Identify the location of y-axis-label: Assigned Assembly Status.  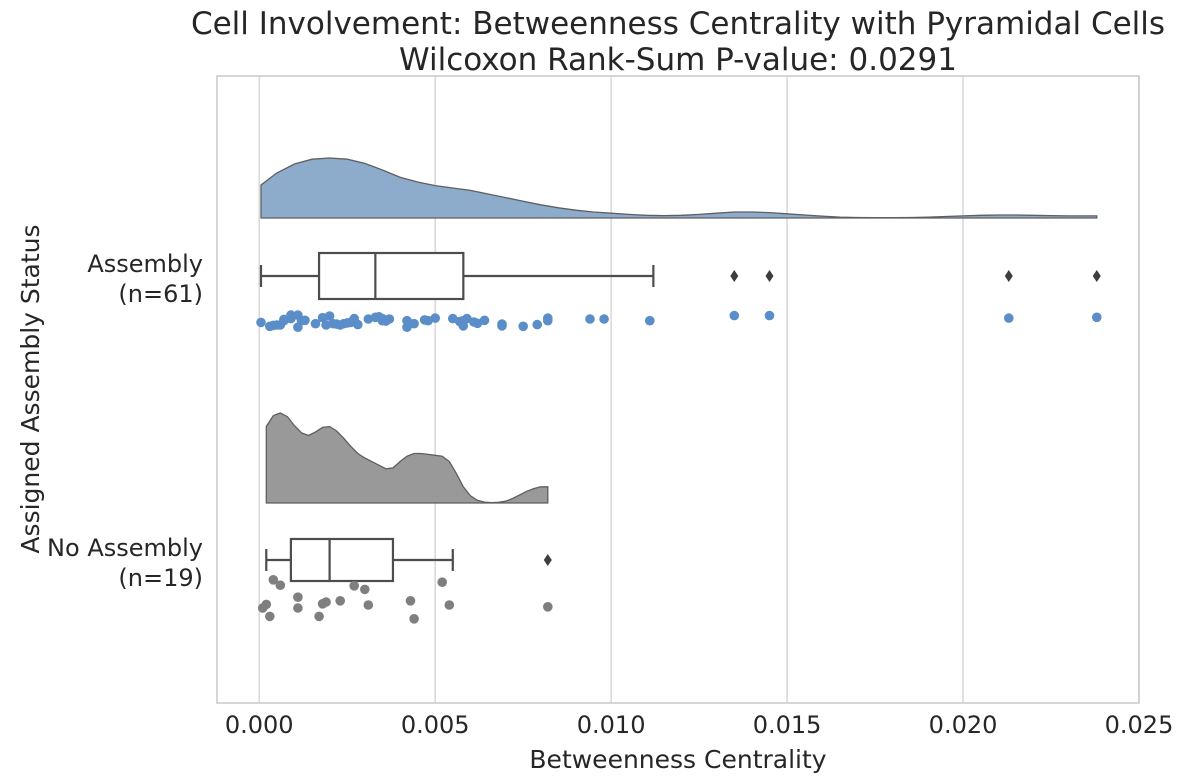
(30, 388).